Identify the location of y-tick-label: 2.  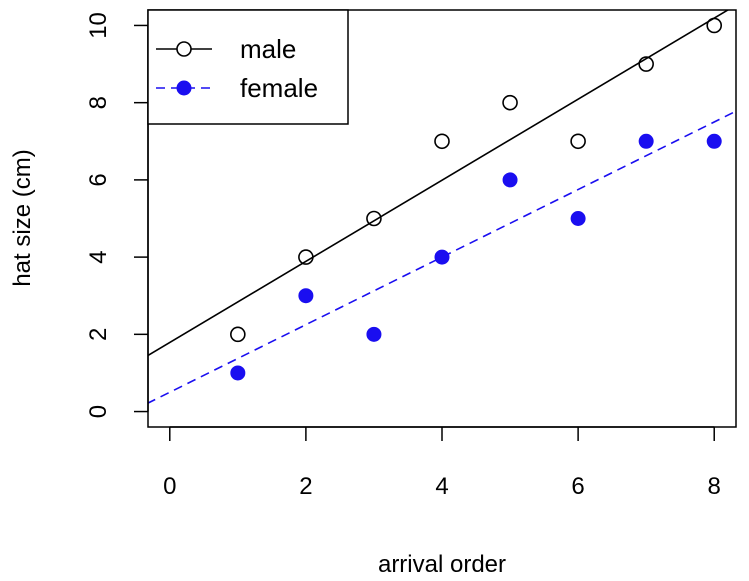
(98, 334).